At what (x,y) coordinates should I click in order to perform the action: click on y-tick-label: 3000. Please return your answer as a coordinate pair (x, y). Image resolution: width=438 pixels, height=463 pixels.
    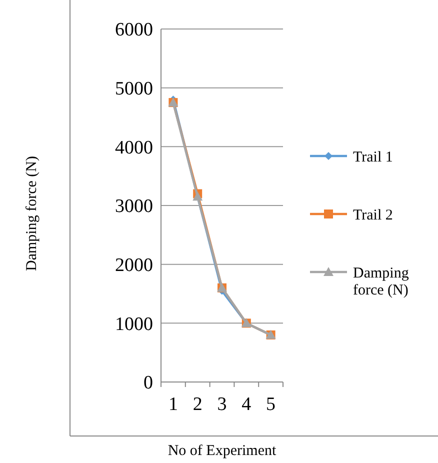
    Looking at the image, I should click on (134, 207).